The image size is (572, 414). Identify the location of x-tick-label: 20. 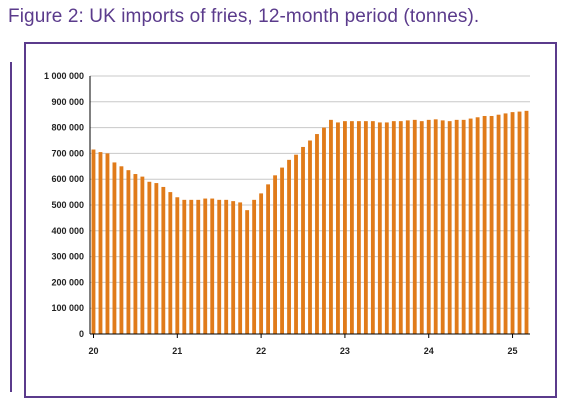
(93, 351).